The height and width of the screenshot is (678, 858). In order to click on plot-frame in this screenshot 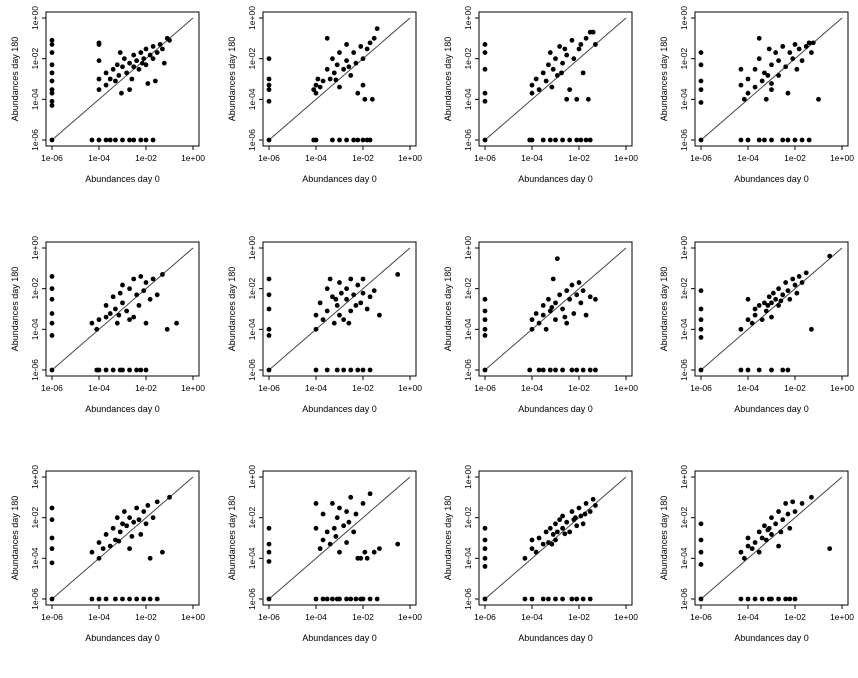, I will do `click(122, 309)`.